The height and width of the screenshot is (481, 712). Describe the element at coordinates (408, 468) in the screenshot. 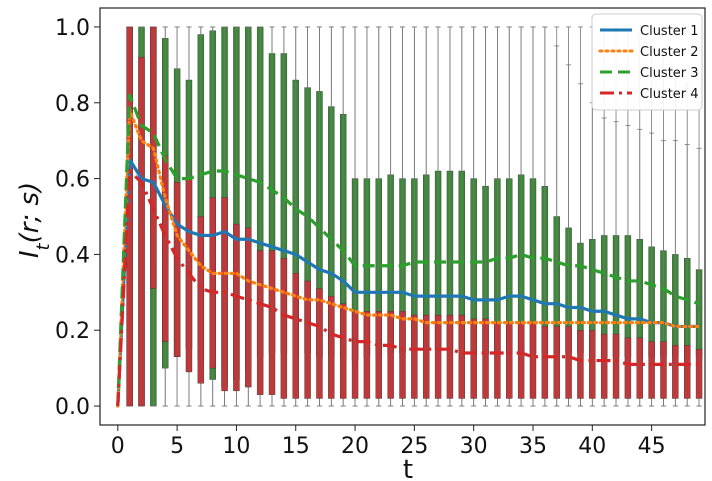

I see `x-axis-title: t` at that location.